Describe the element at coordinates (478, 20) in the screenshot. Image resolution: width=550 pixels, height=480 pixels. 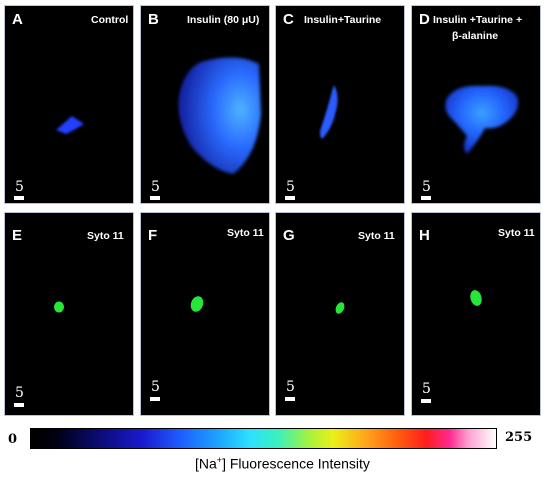
I see `panel-label: Insulin +Taurine +` at that location.